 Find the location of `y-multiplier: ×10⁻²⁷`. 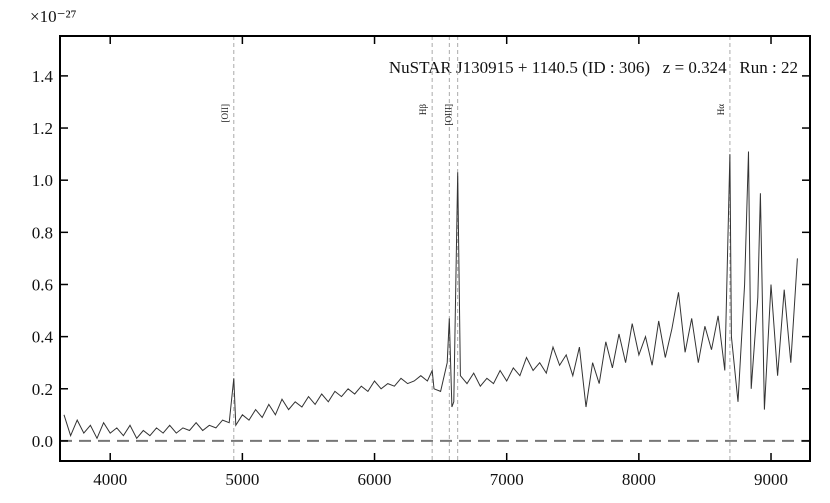

y-multiplier: ×10⁻²⁷ is located at coordinates (53, 16).